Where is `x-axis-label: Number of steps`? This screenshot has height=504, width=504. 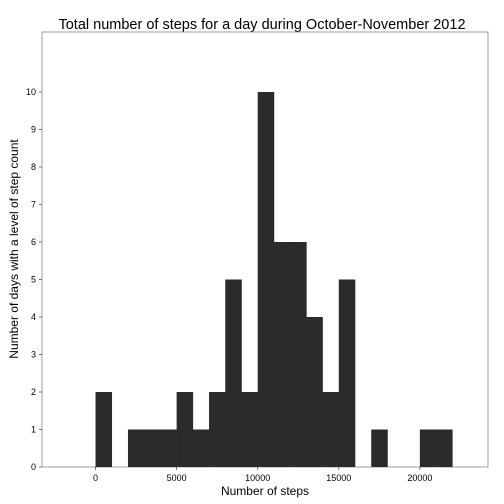 x-axis-label: Number of steps is located at coordinates (265, 491).